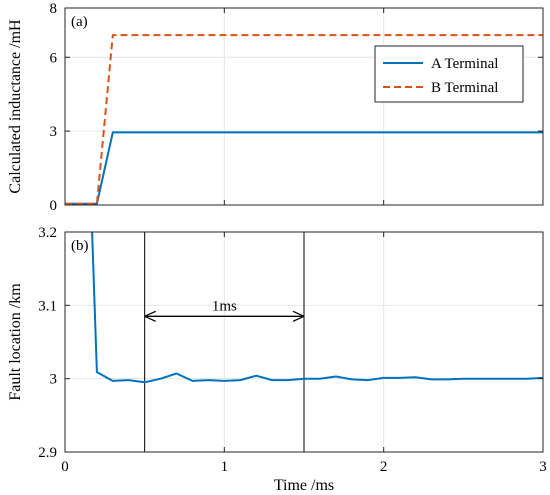  I want to click on legend-label: B Terminal, so click(464, 88).